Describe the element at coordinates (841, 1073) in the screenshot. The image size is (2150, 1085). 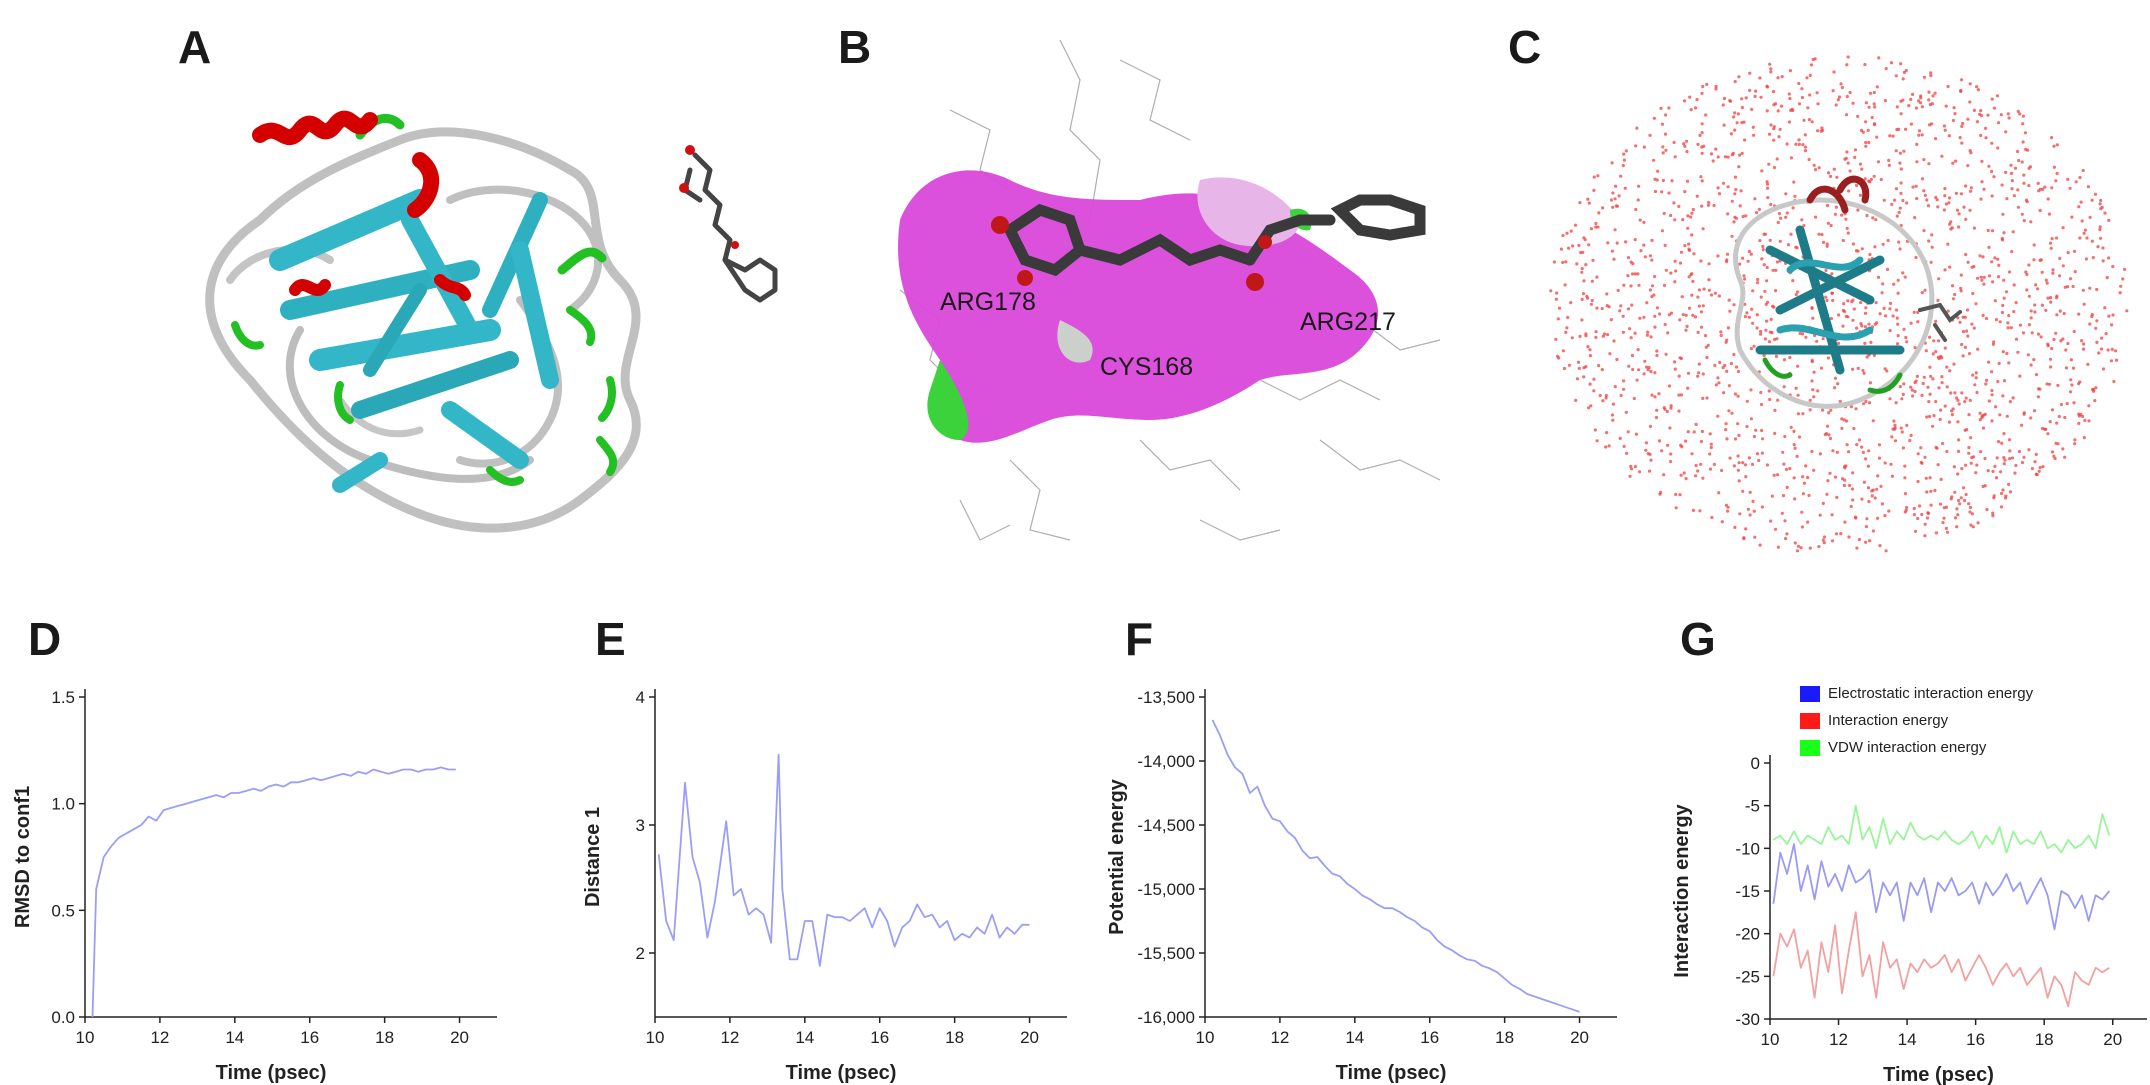
I see `chart-e-x-axis-title: Time (psec)` at that location.